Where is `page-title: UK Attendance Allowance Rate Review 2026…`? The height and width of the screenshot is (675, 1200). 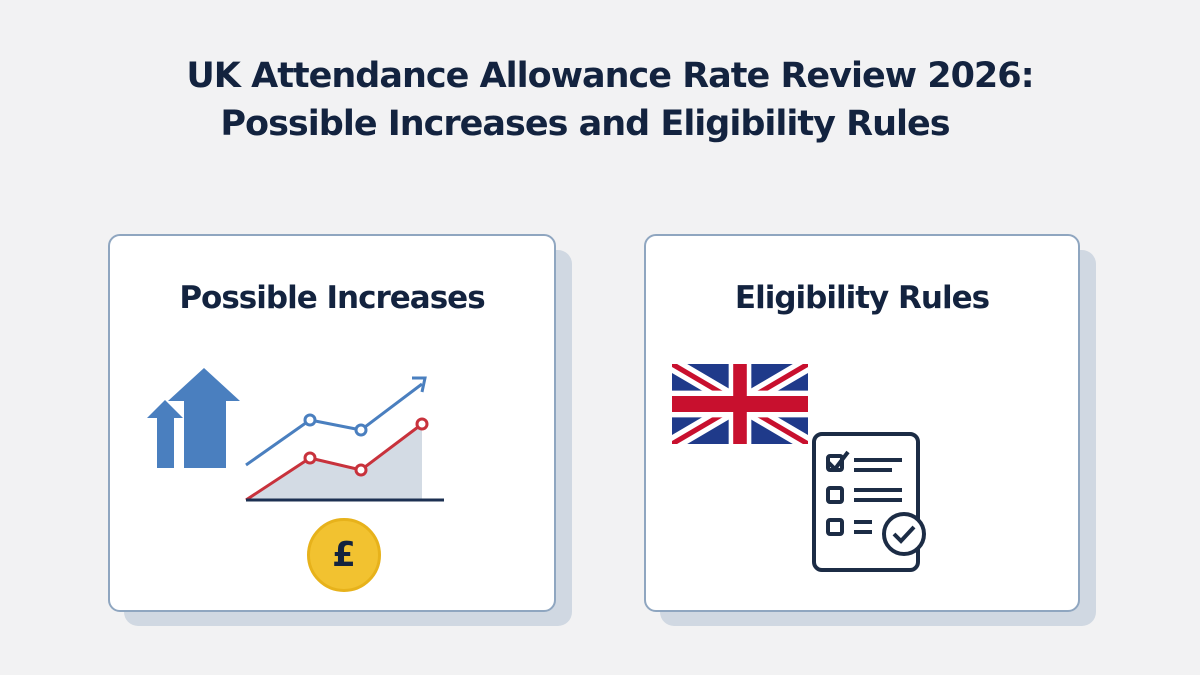
page-title: UK Attendance Allowance Rate Review 2026… is located at coordinates (600, 100).